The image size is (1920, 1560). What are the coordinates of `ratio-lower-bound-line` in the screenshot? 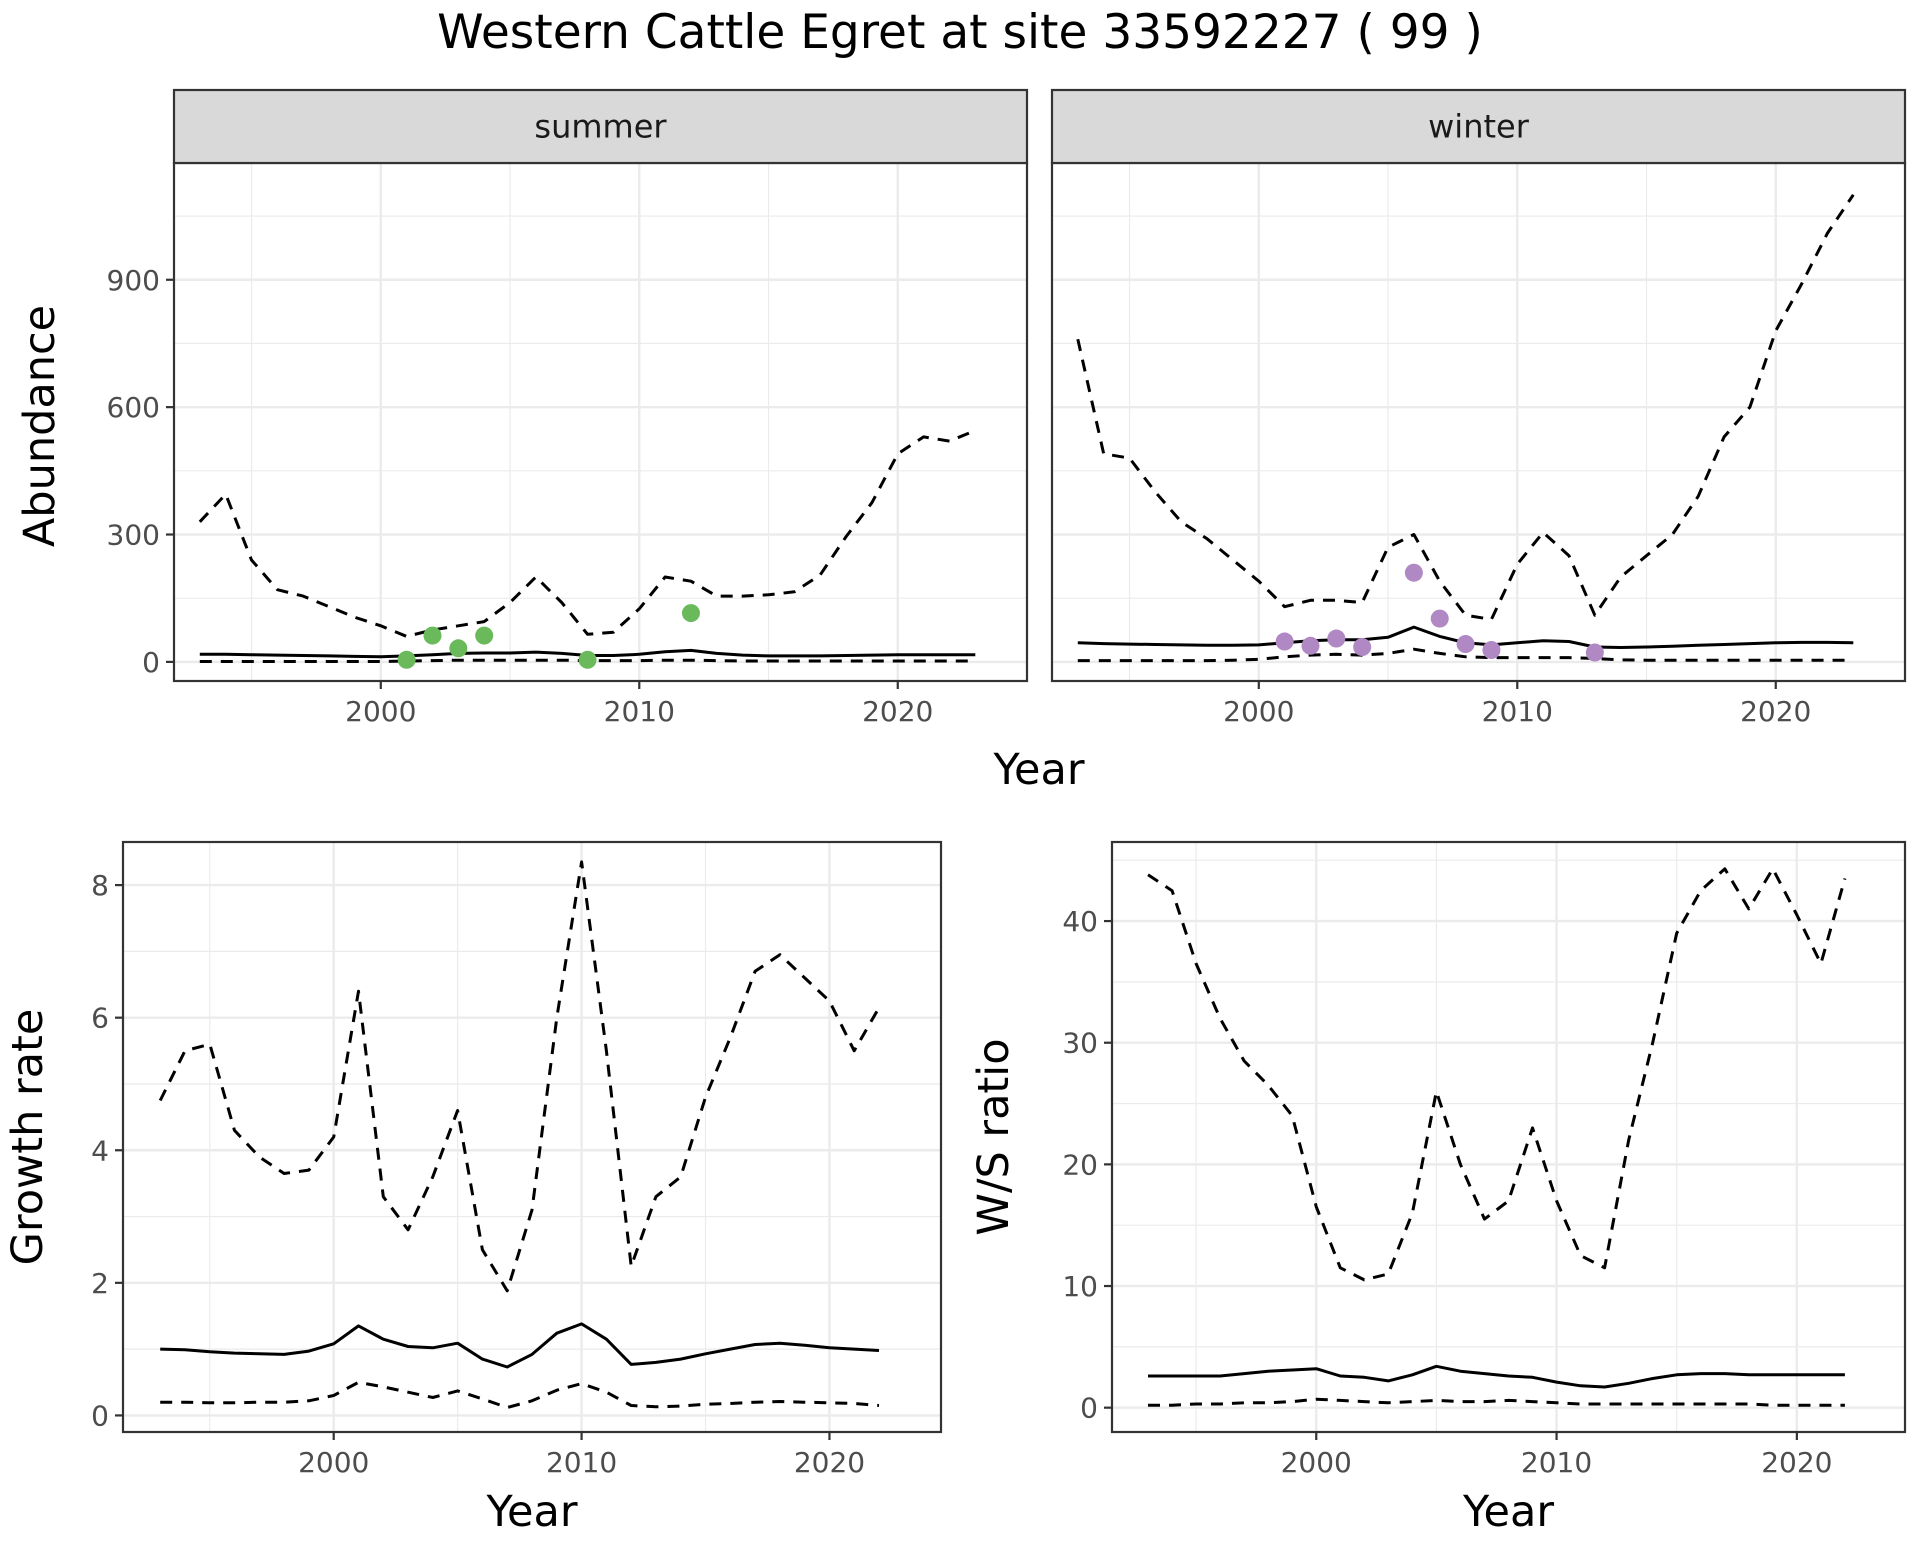 It's located at (1496, 1402).